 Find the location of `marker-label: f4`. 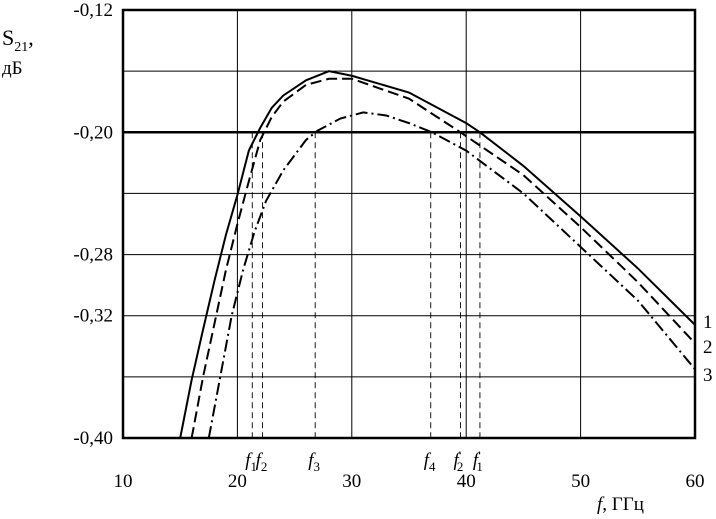

marker-label: f4 is located at coordinates (430, 462).